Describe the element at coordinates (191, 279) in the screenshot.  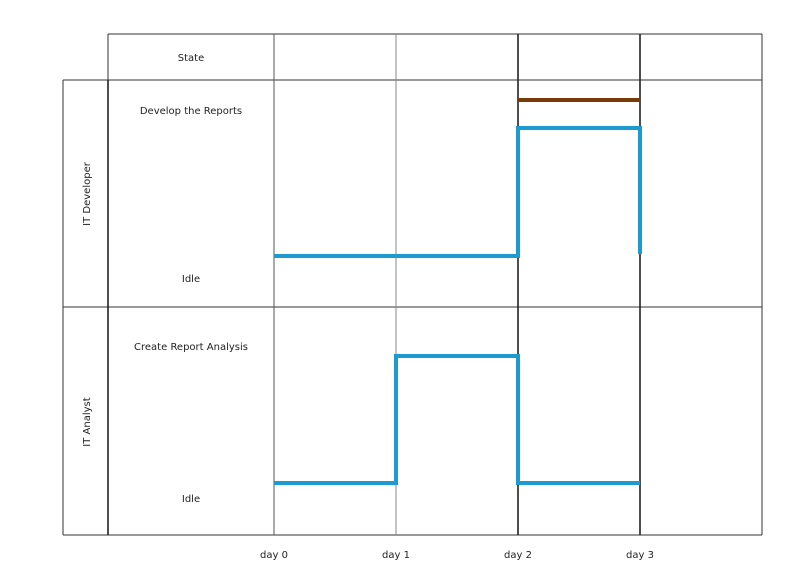
I see `state-label-idle-developer: Idle` at that location.